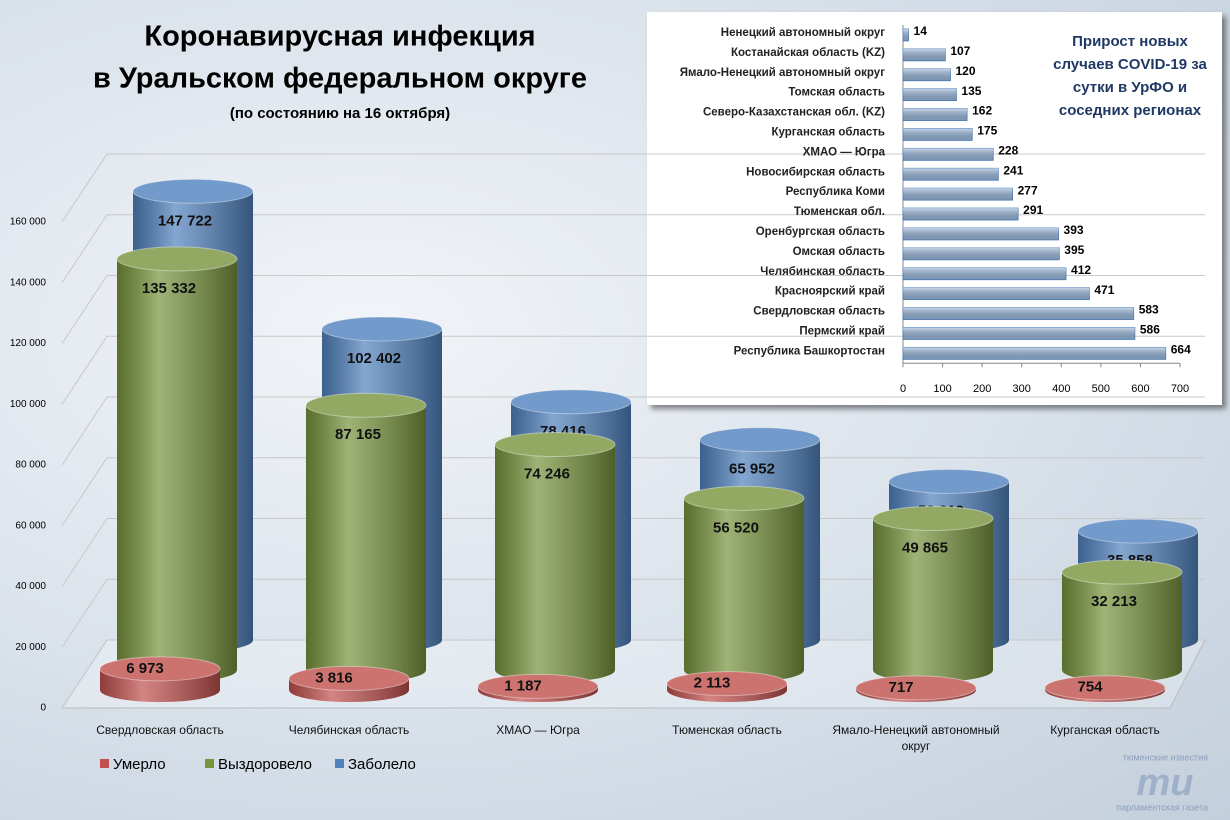  What do you see at coordinates (340, 79) in the screenshot?
I see `chart-subtitle: в Уральском федеральном округе` at bounding box center [340, 79].